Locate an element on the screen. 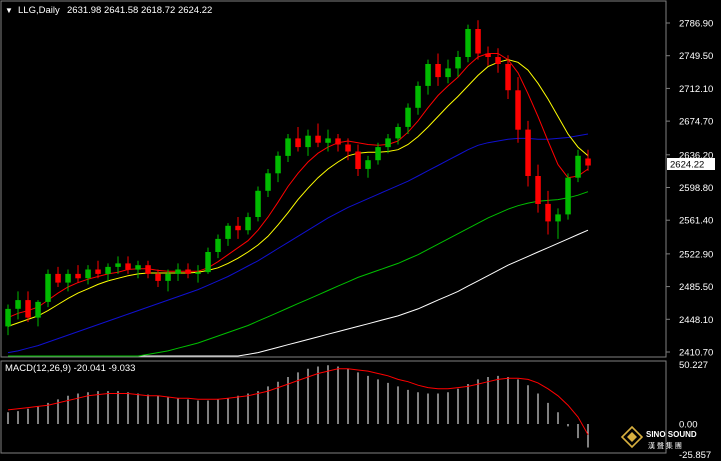 This screenshot has width=721, height=461. macd-signal-line is located at coordinates (298, 401).